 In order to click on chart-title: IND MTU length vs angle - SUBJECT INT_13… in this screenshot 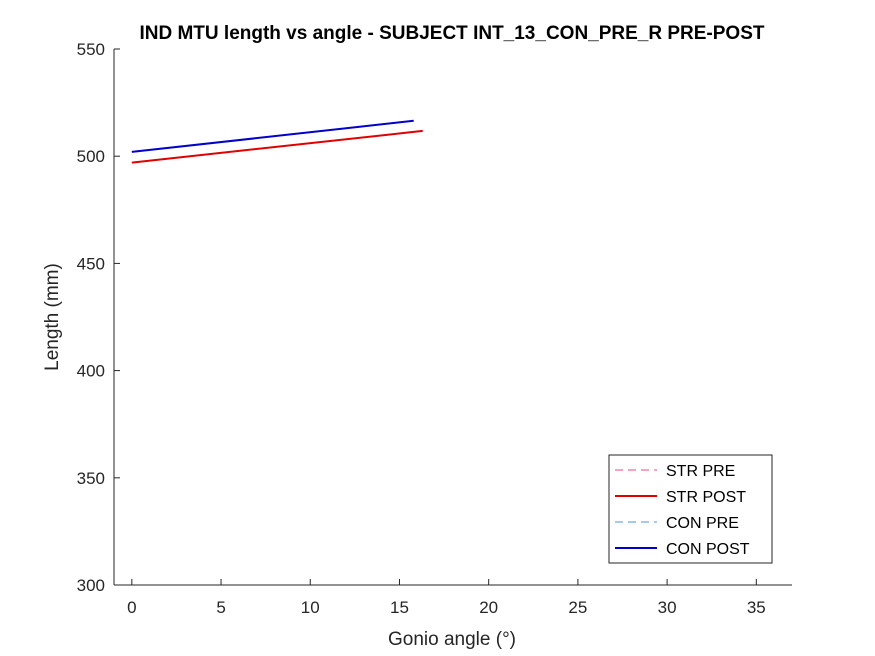, I will do `click(451, 33)`.